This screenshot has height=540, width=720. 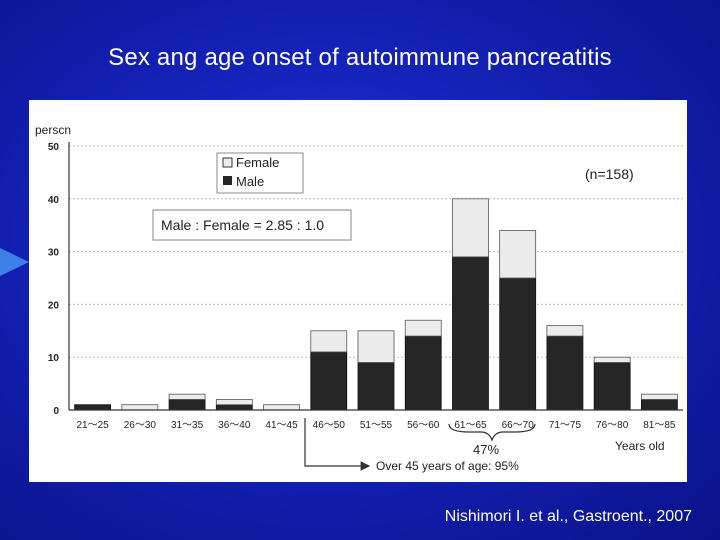 What do you see at coordinates (281, 425) in the screenshot?
I see `x-tick-label: 41～45` at bounding box center [281, 425].